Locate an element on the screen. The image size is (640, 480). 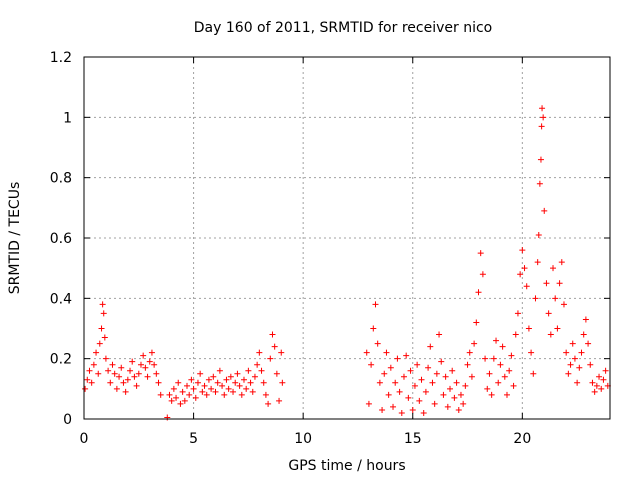
y-tick-label: 0.6 is located at coordinates (61, 239).